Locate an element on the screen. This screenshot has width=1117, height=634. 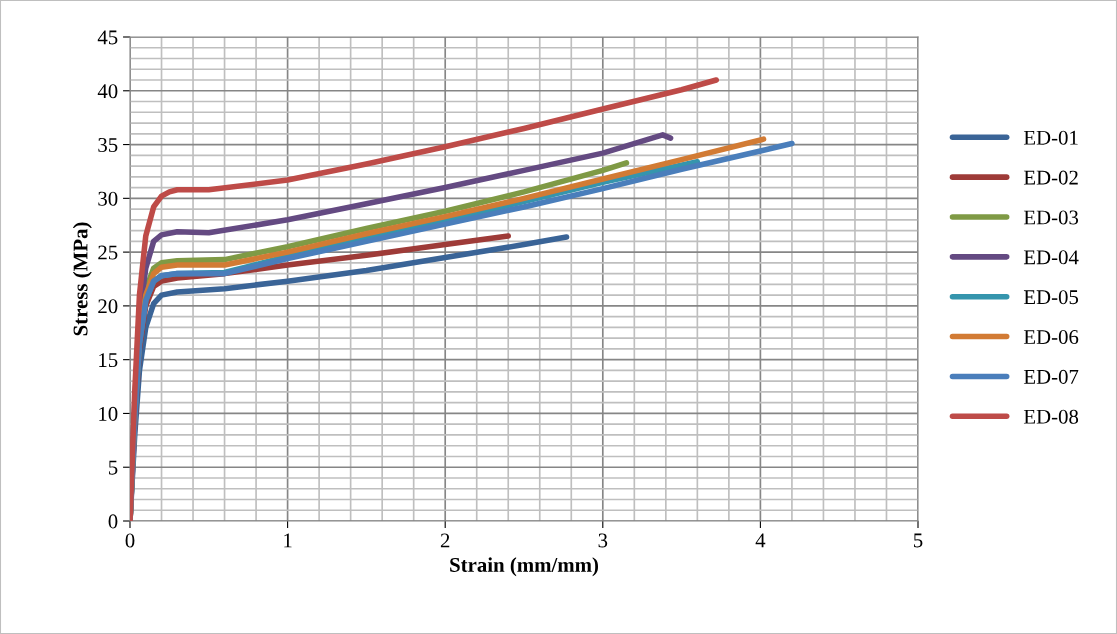
x-axis-title: Strain (mm/mm) is located at coordinates (524, 567).